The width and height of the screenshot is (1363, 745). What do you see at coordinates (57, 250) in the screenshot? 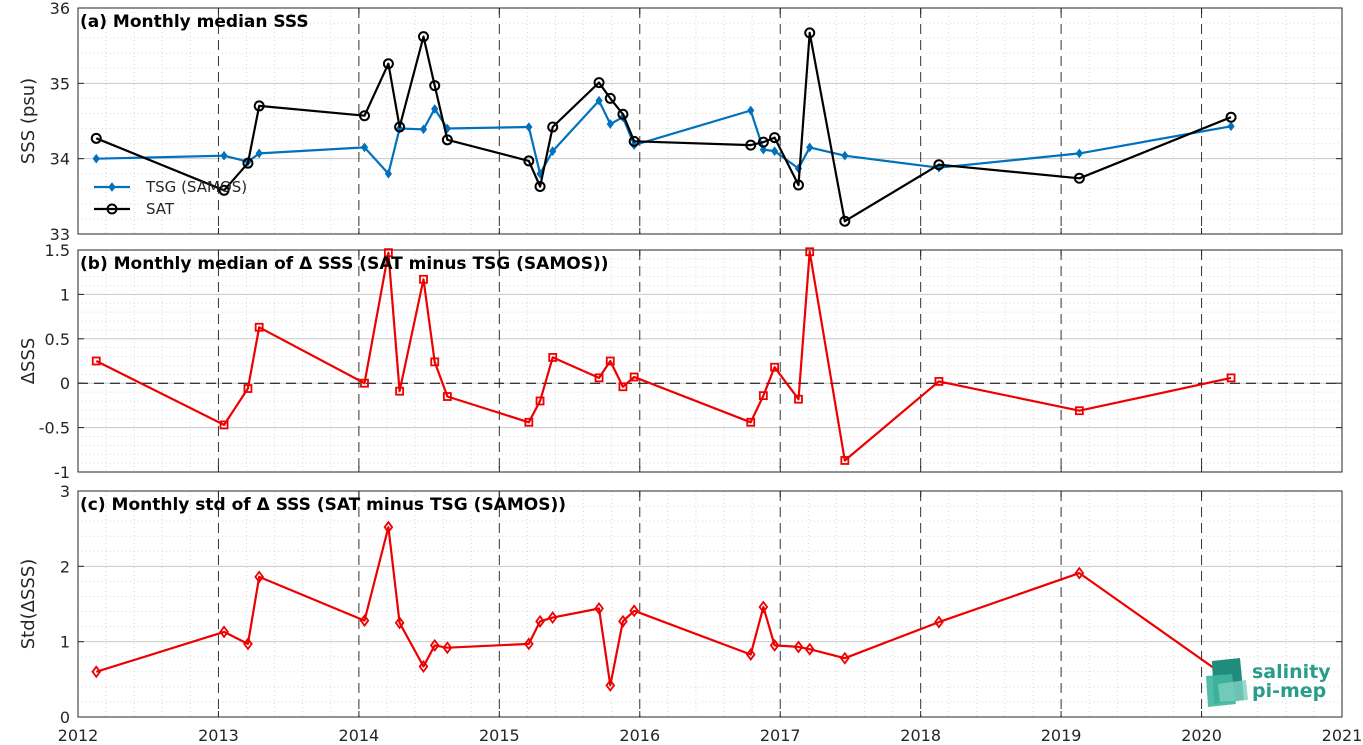
I see `y-tick-label: 1.5` at bounding box center [57, 250].